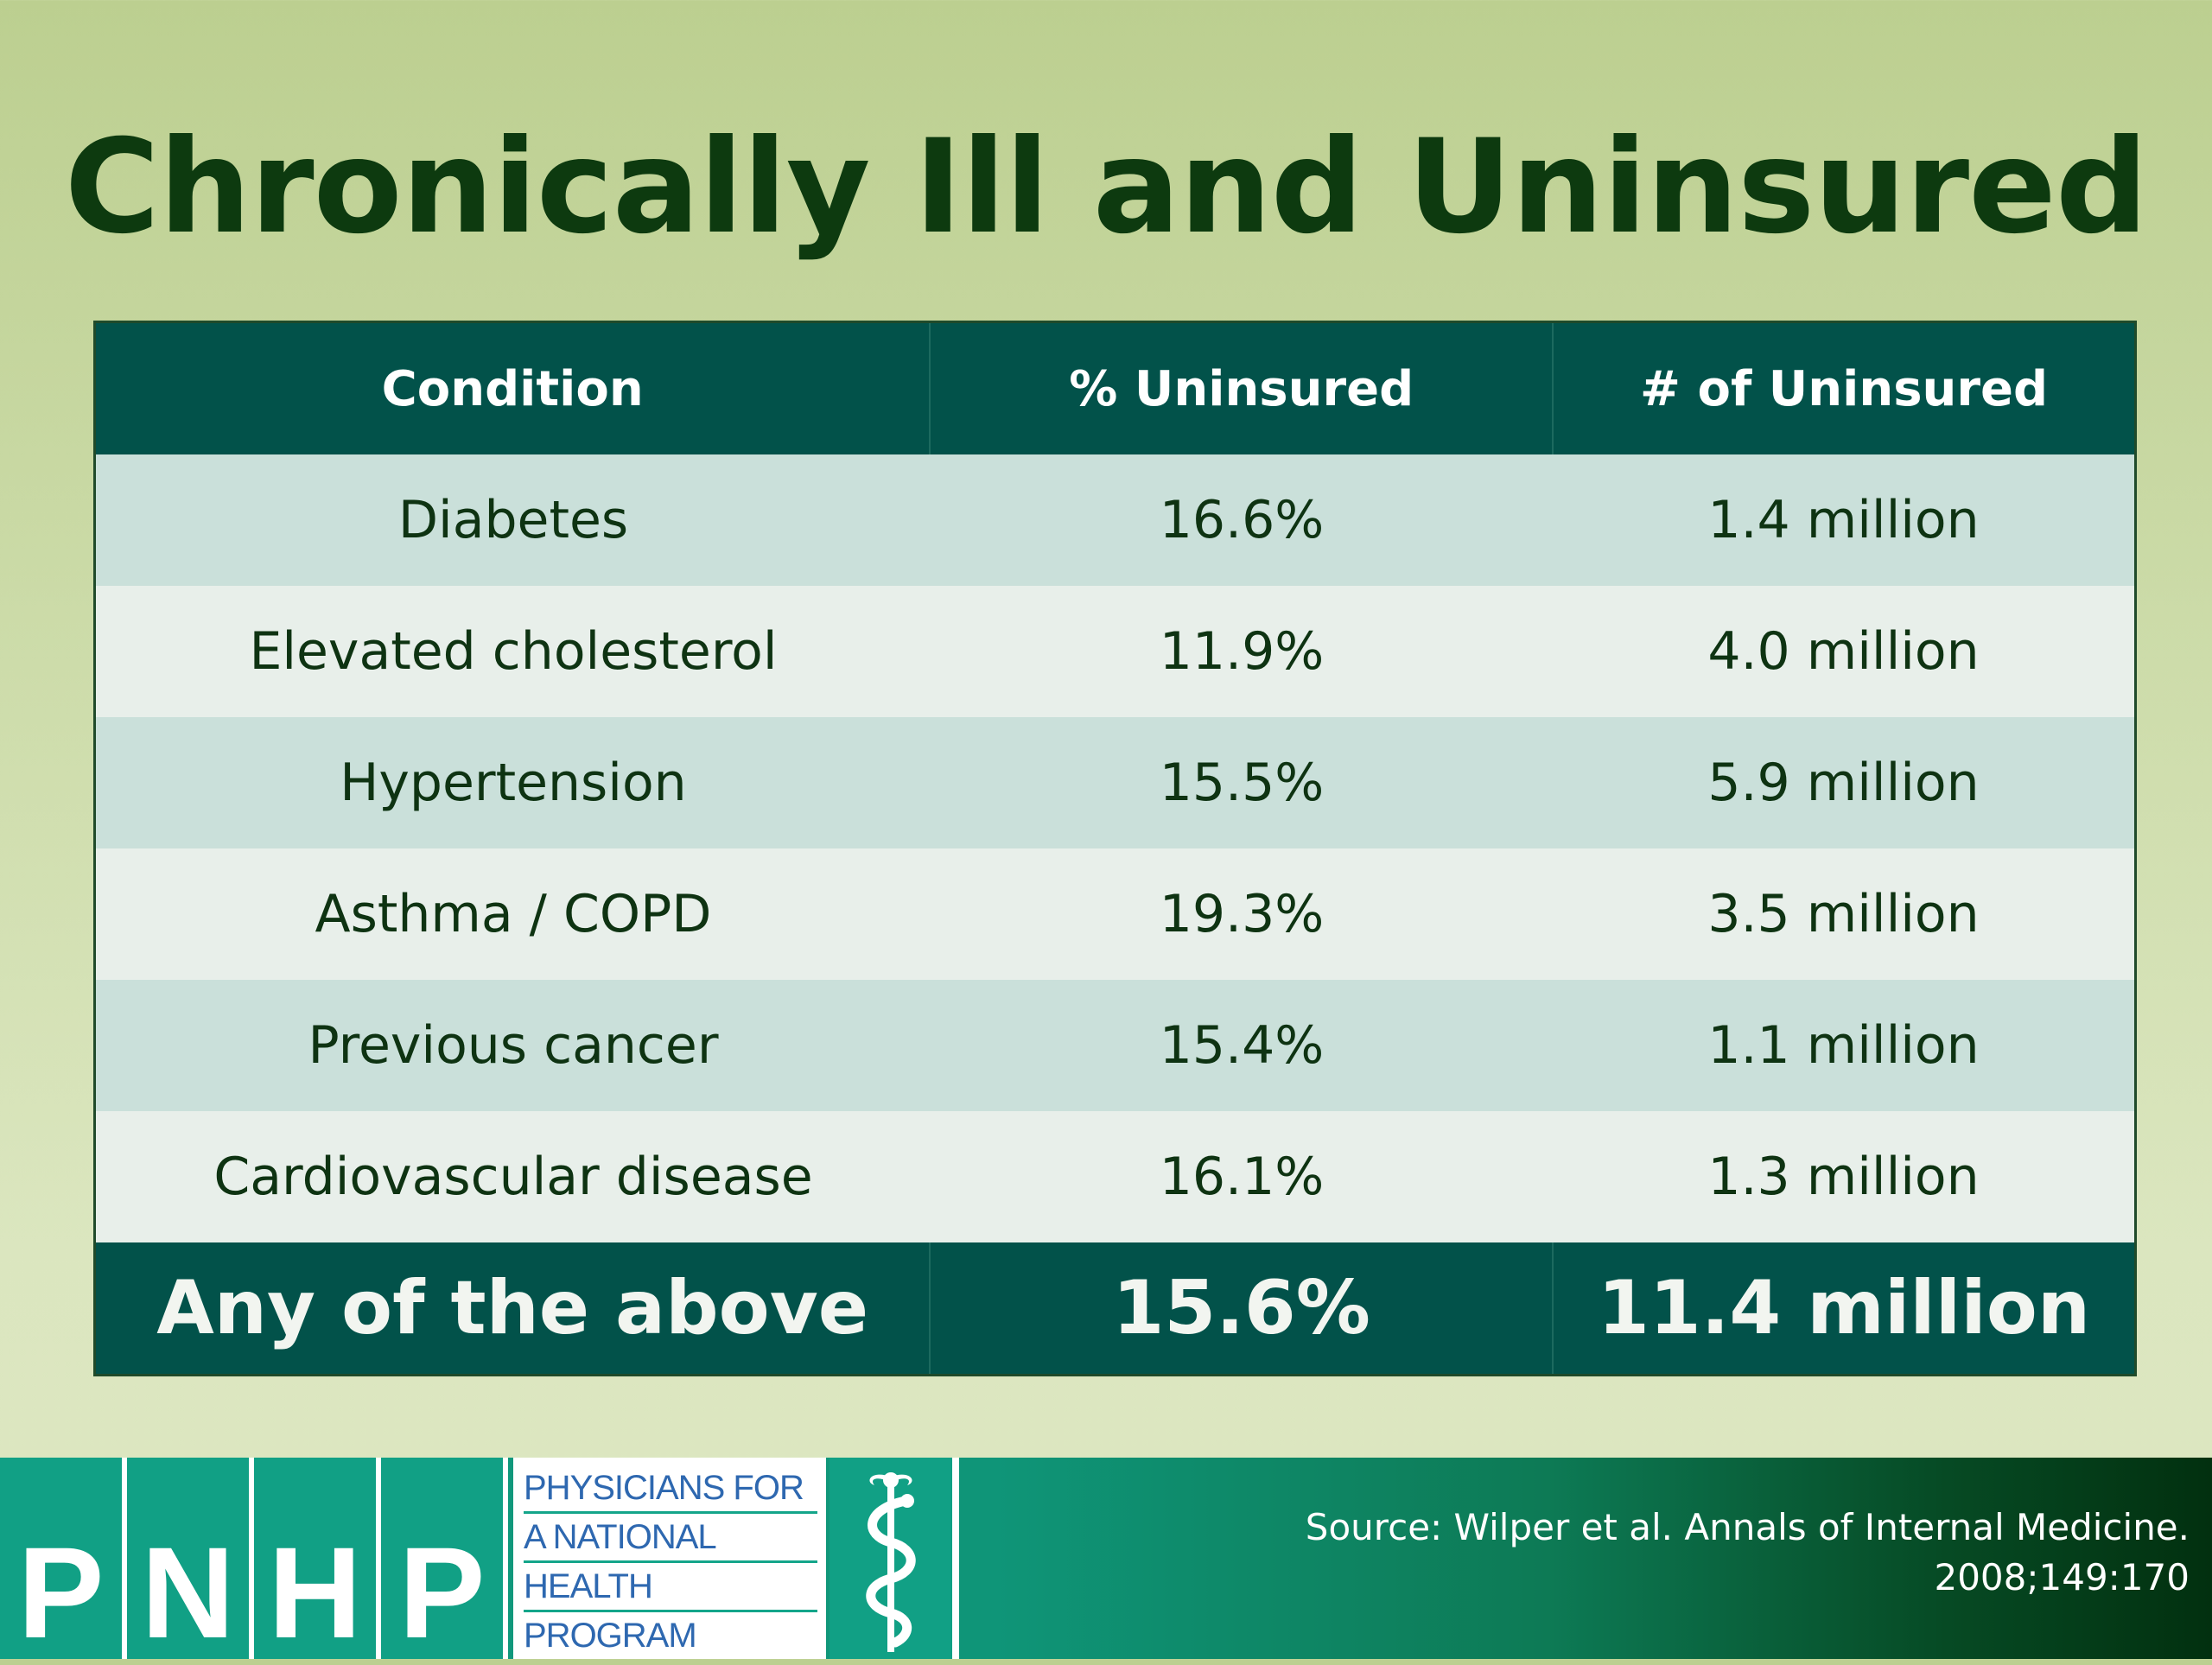 The height and width of the screenshot is (1665, 2212). What do you see at coordinates (1241, 389) in the screenshot?
I see `header-percent-uninsured: % Uninsured` at bounding box center [1241, 389].